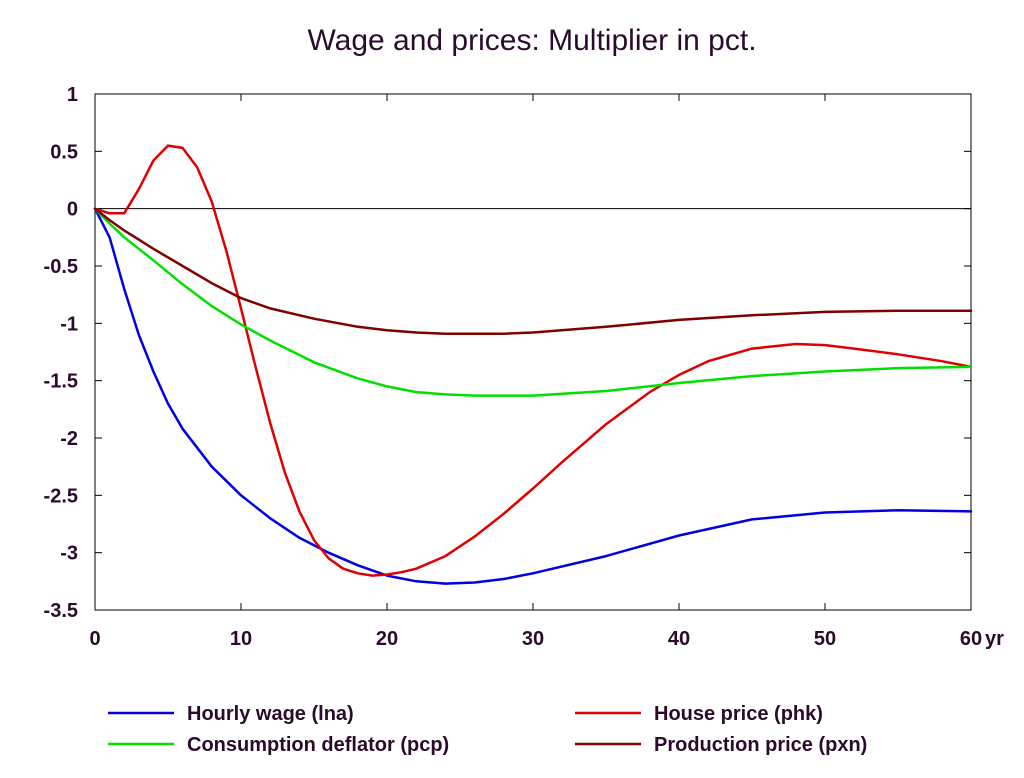  Describe the element at coordinates (69, 554) in the screenshot. I see `y-tick-label: -3` at that location.